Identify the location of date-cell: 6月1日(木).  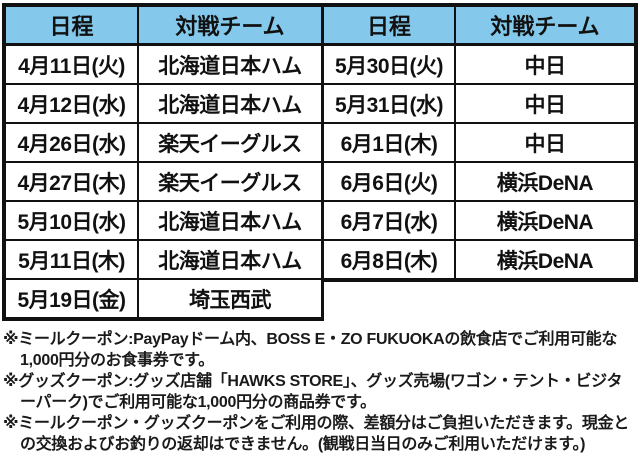
(390, 142).